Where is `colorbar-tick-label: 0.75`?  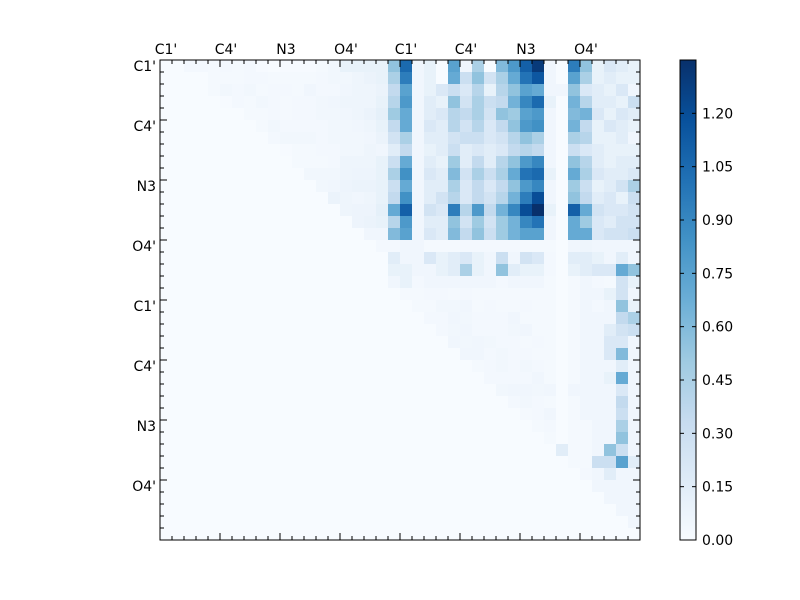
colorbar-tick-label: 0.75 is located at coordinates (717, 274).